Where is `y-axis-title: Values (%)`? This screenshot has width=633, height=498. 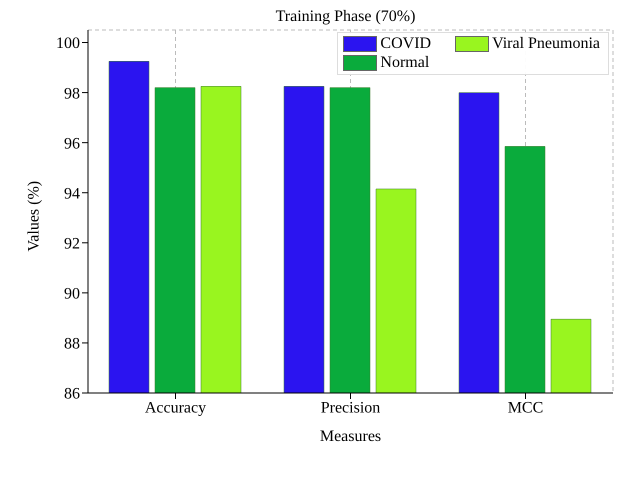
y-axis-title: Values (%) is located at coordinates (34, 216).